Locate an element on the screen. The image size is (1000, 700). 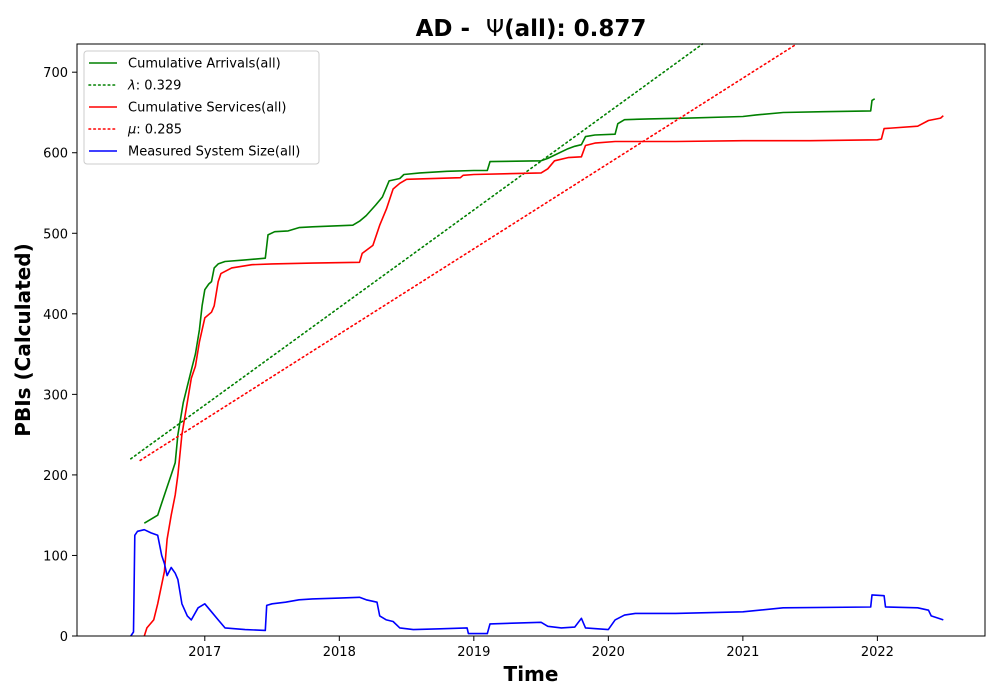
legend-box is located at coordinates (201, 107).